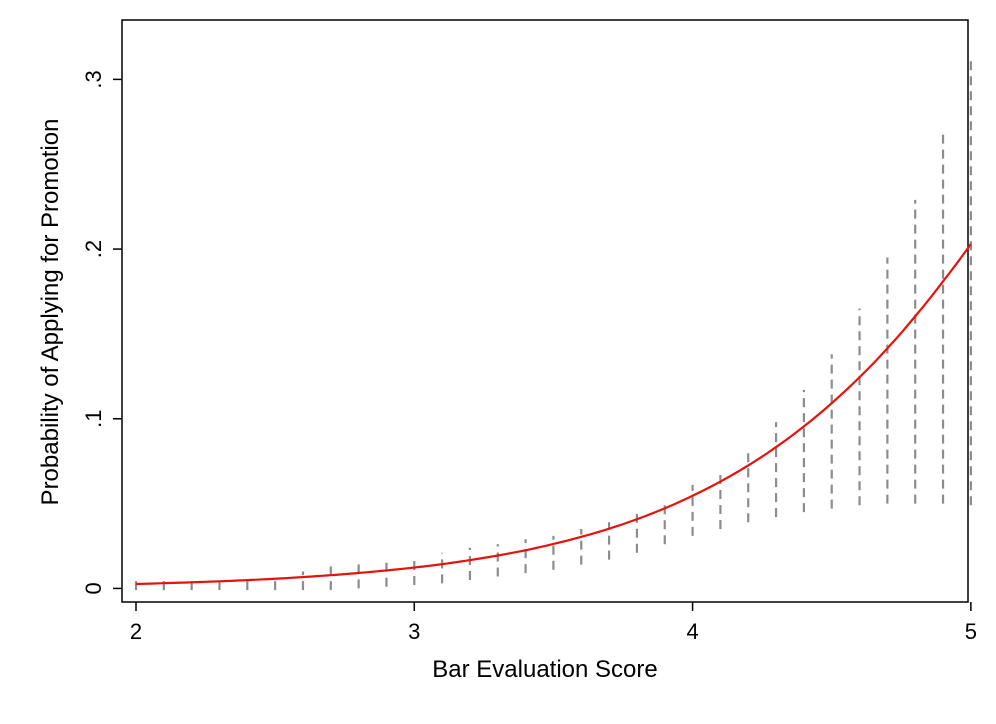  I want to click on y-tick-label-0: 0, so click(93, 588).